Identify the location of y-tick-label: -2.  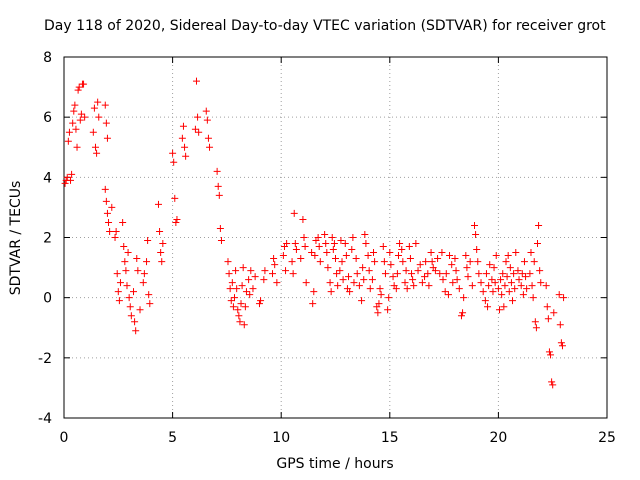
(45, 359).